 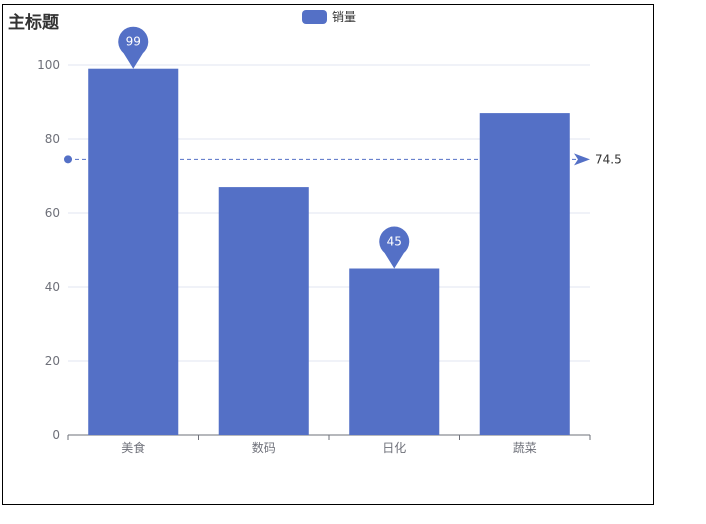 What do you see at coordinates (52, 213) in the screenshot?
I see `y-tick-label: 60` at bounding box center [52, 213].